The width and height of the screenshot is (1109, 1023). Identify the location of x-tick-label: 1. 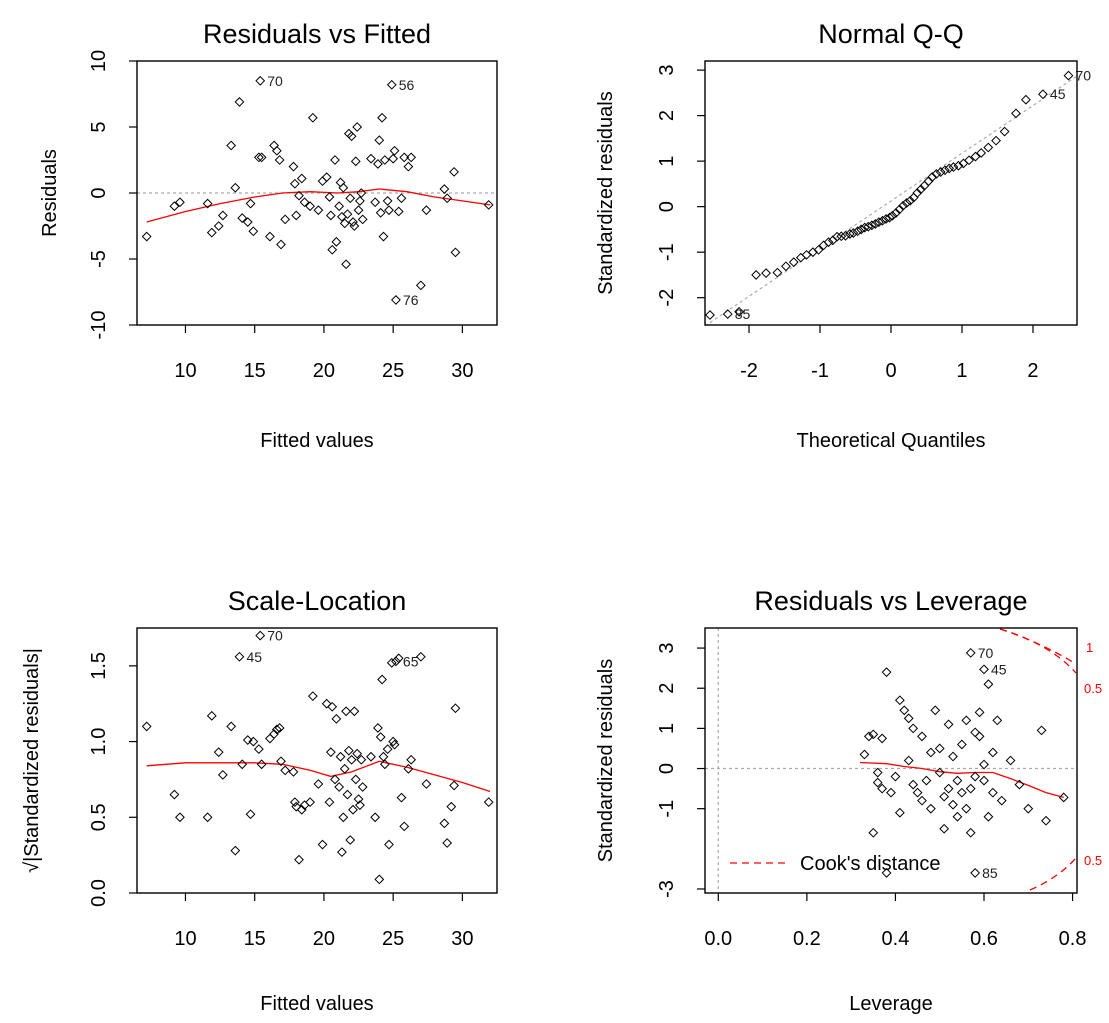
(961, 371).